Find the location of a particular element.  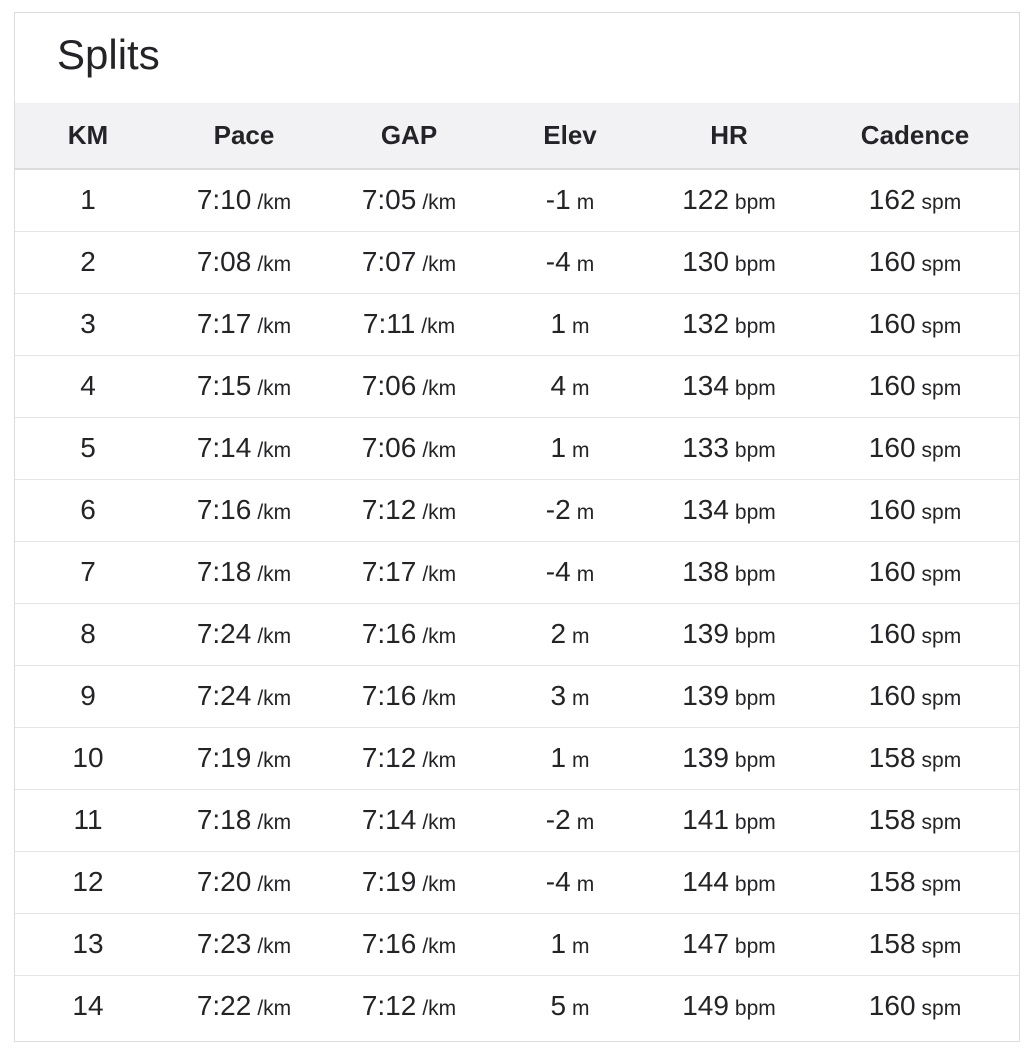

cadence-value: 158 is located at coordinates (892, 757).